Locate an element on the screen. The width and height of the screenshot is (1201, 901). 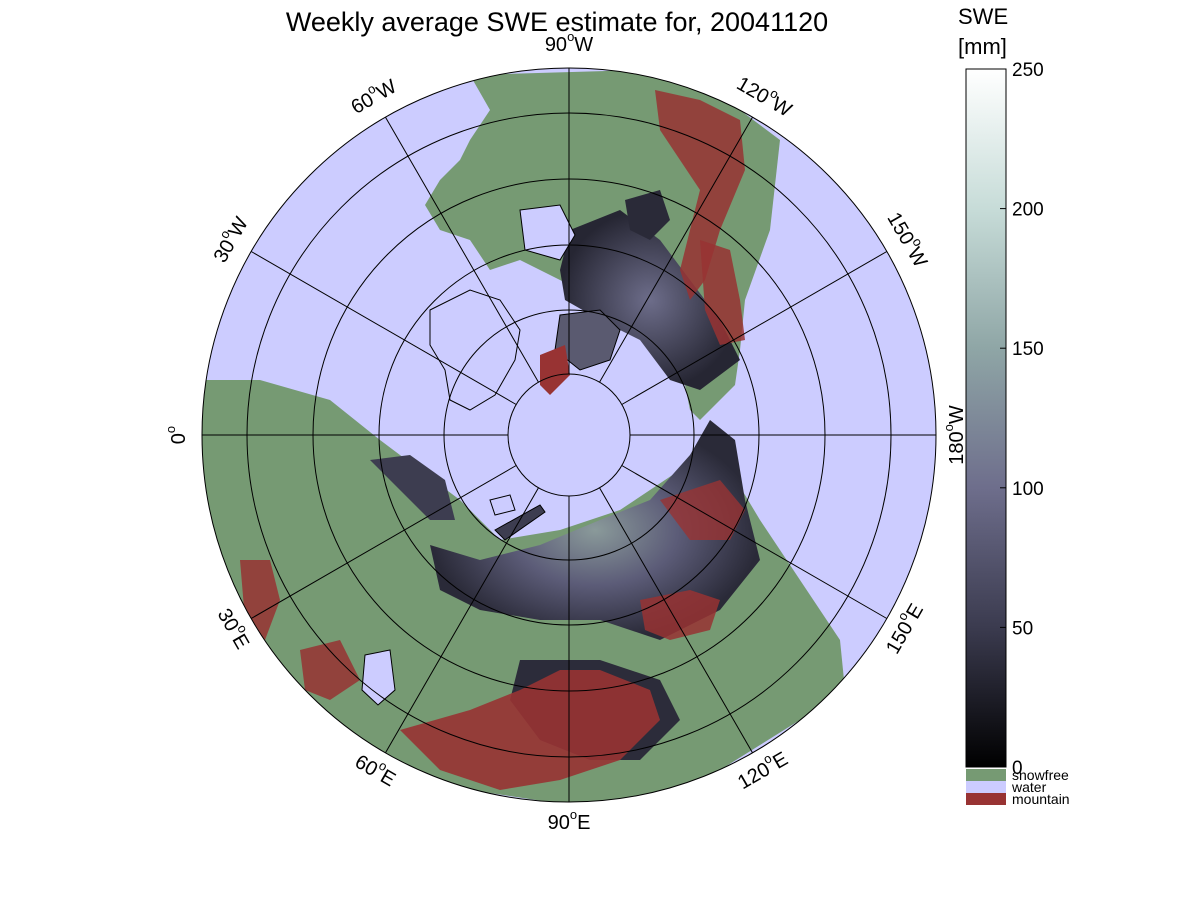
colorbar-tick-label: 0 is located at coordinates (1017, 768).